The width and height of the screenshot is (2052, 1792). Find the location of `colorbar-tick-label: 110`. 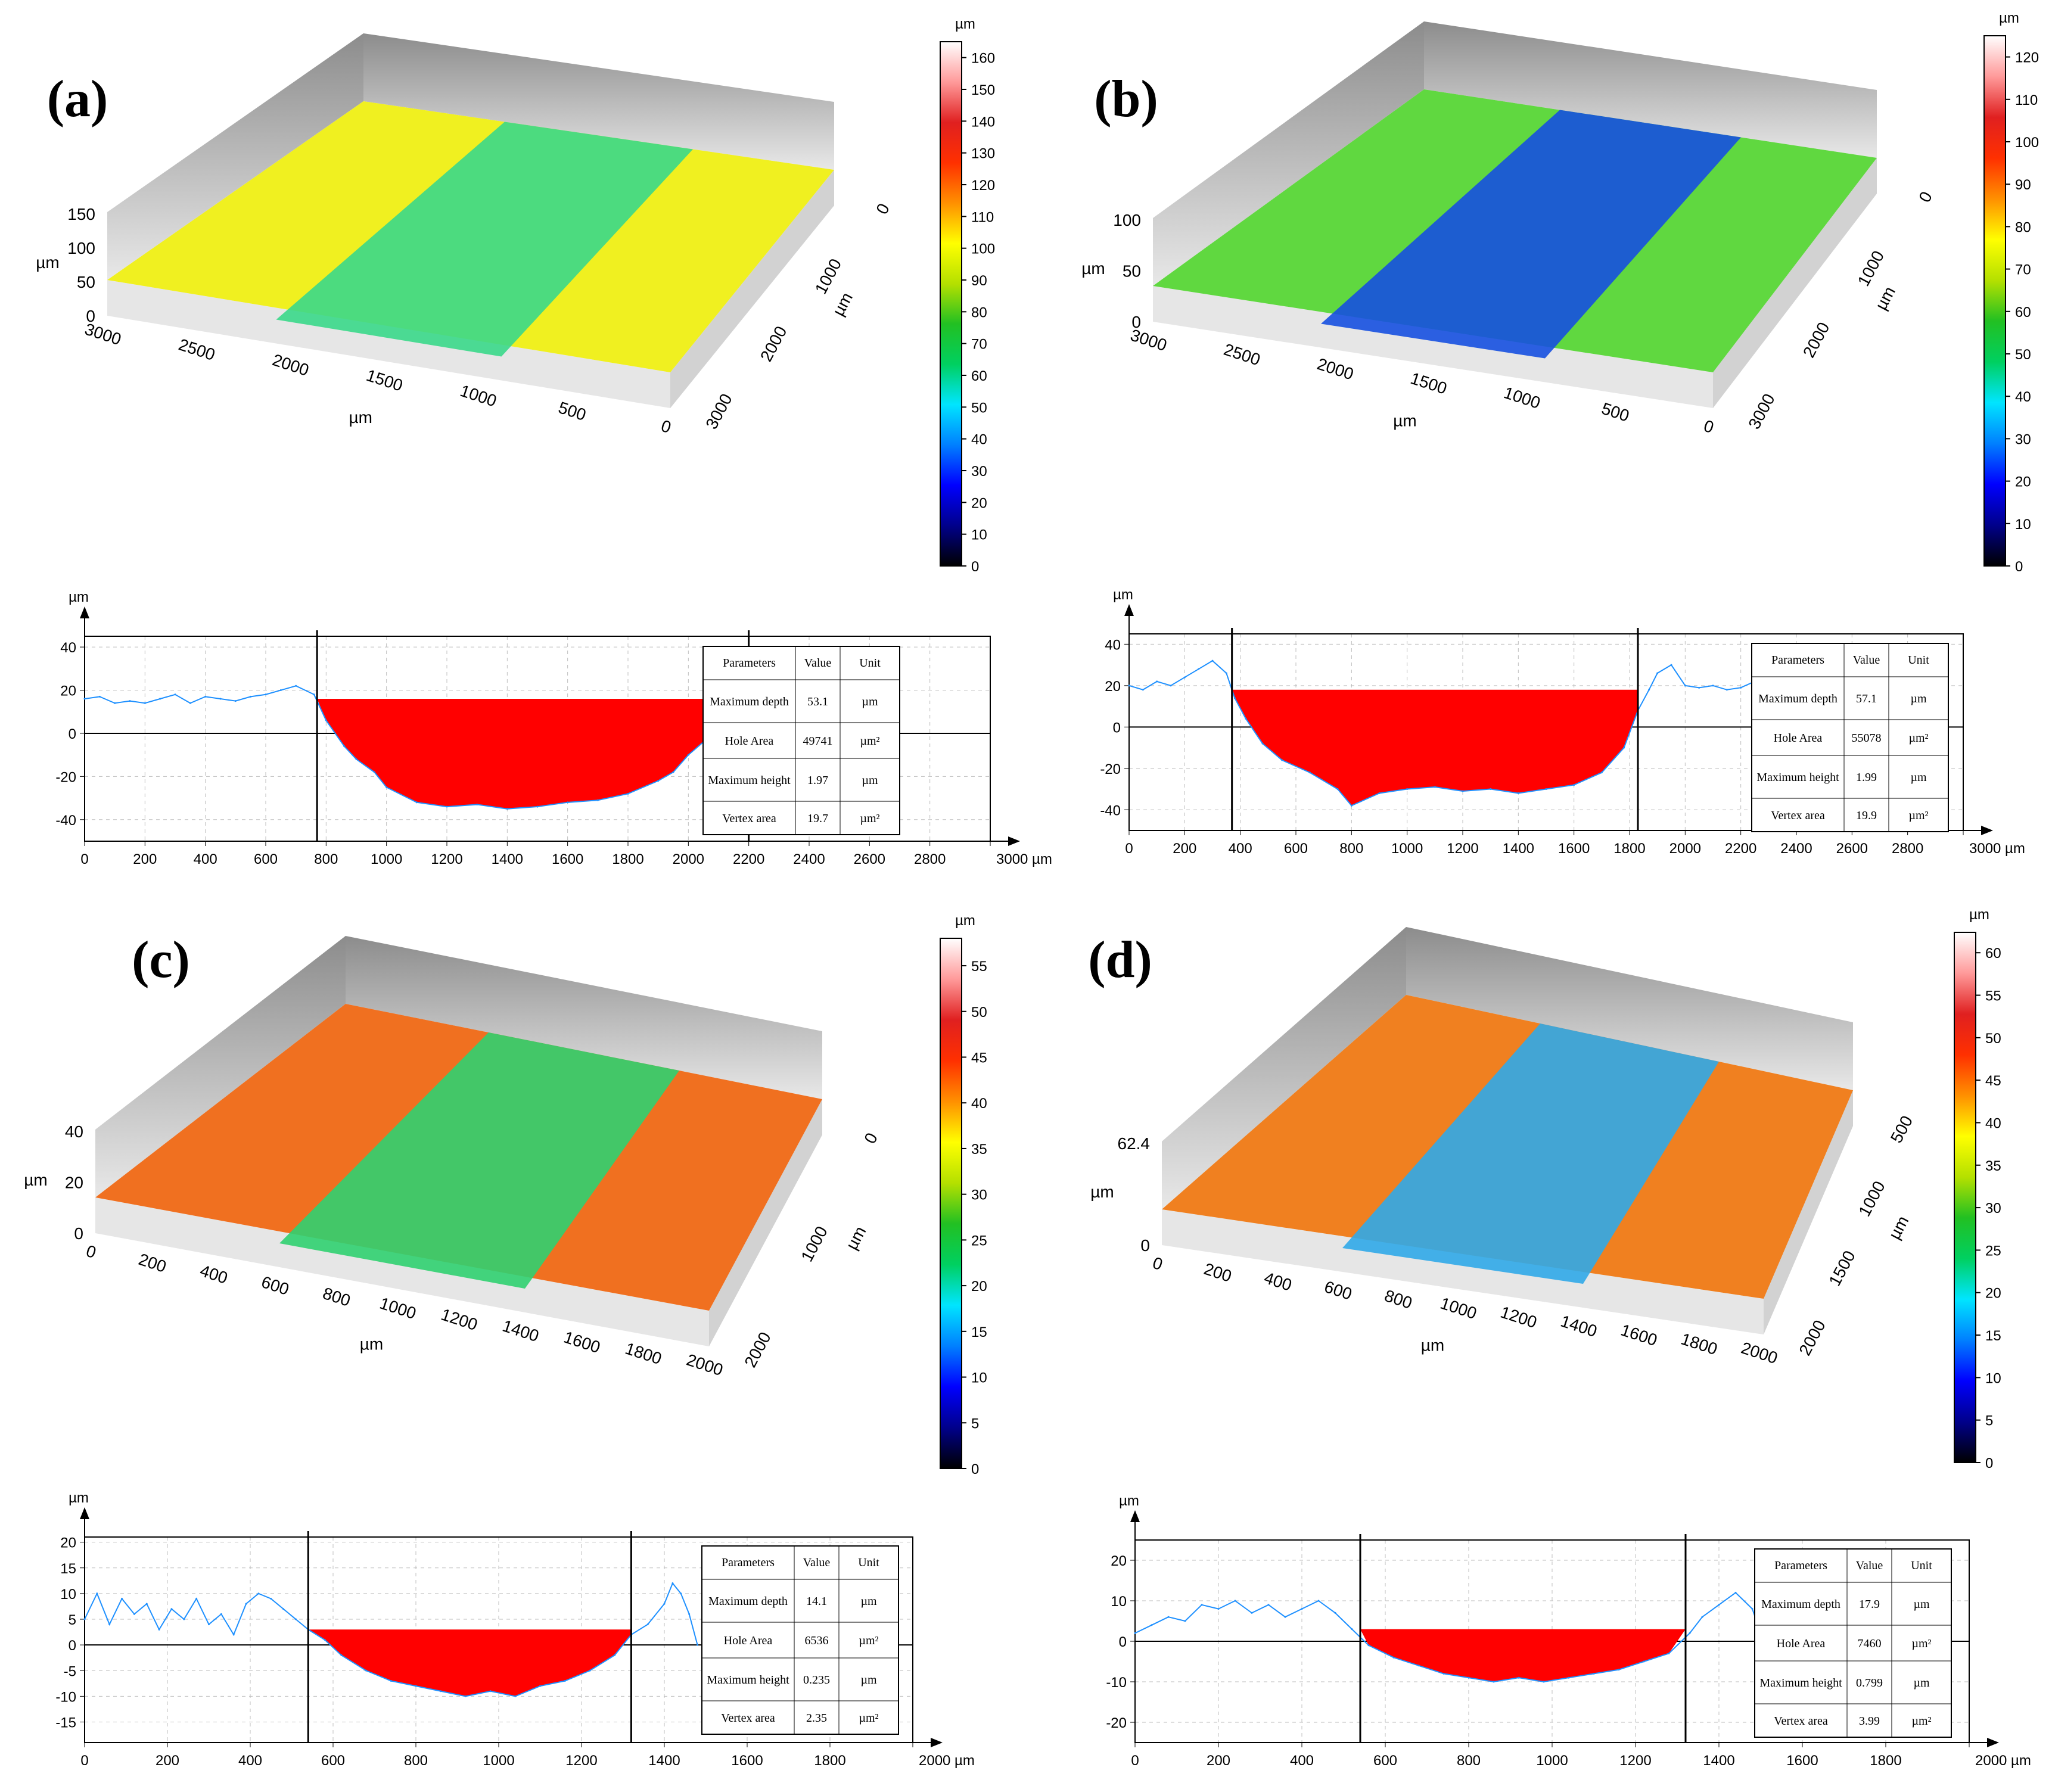

colorbar-tick-label: 110 is located at coordinates (2026, 100).